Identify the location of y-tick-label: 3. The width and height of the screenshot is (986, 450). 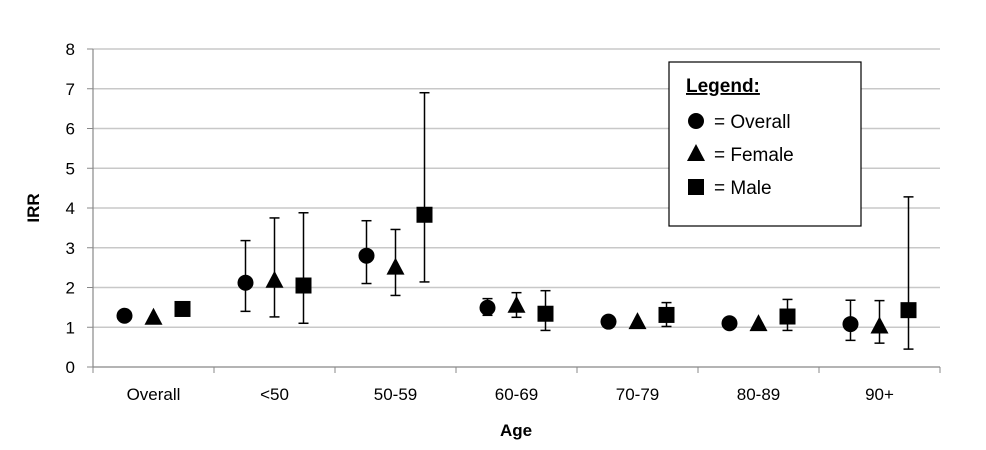
(70, 248).